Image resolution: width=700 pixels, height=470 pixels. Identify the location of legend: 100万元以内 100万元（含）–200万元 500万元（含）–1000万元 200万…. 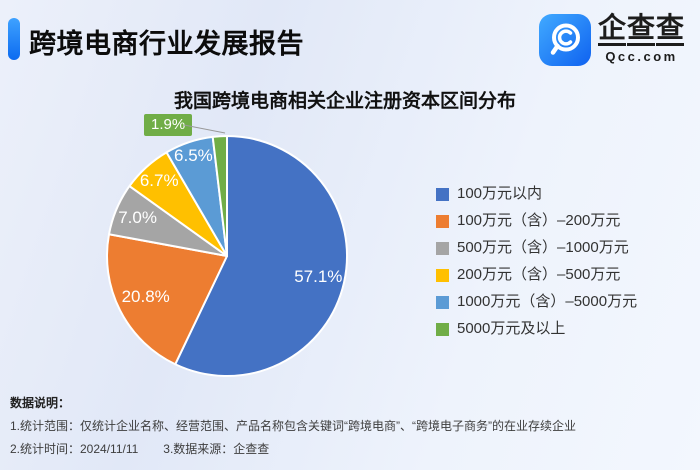
(536, 267).